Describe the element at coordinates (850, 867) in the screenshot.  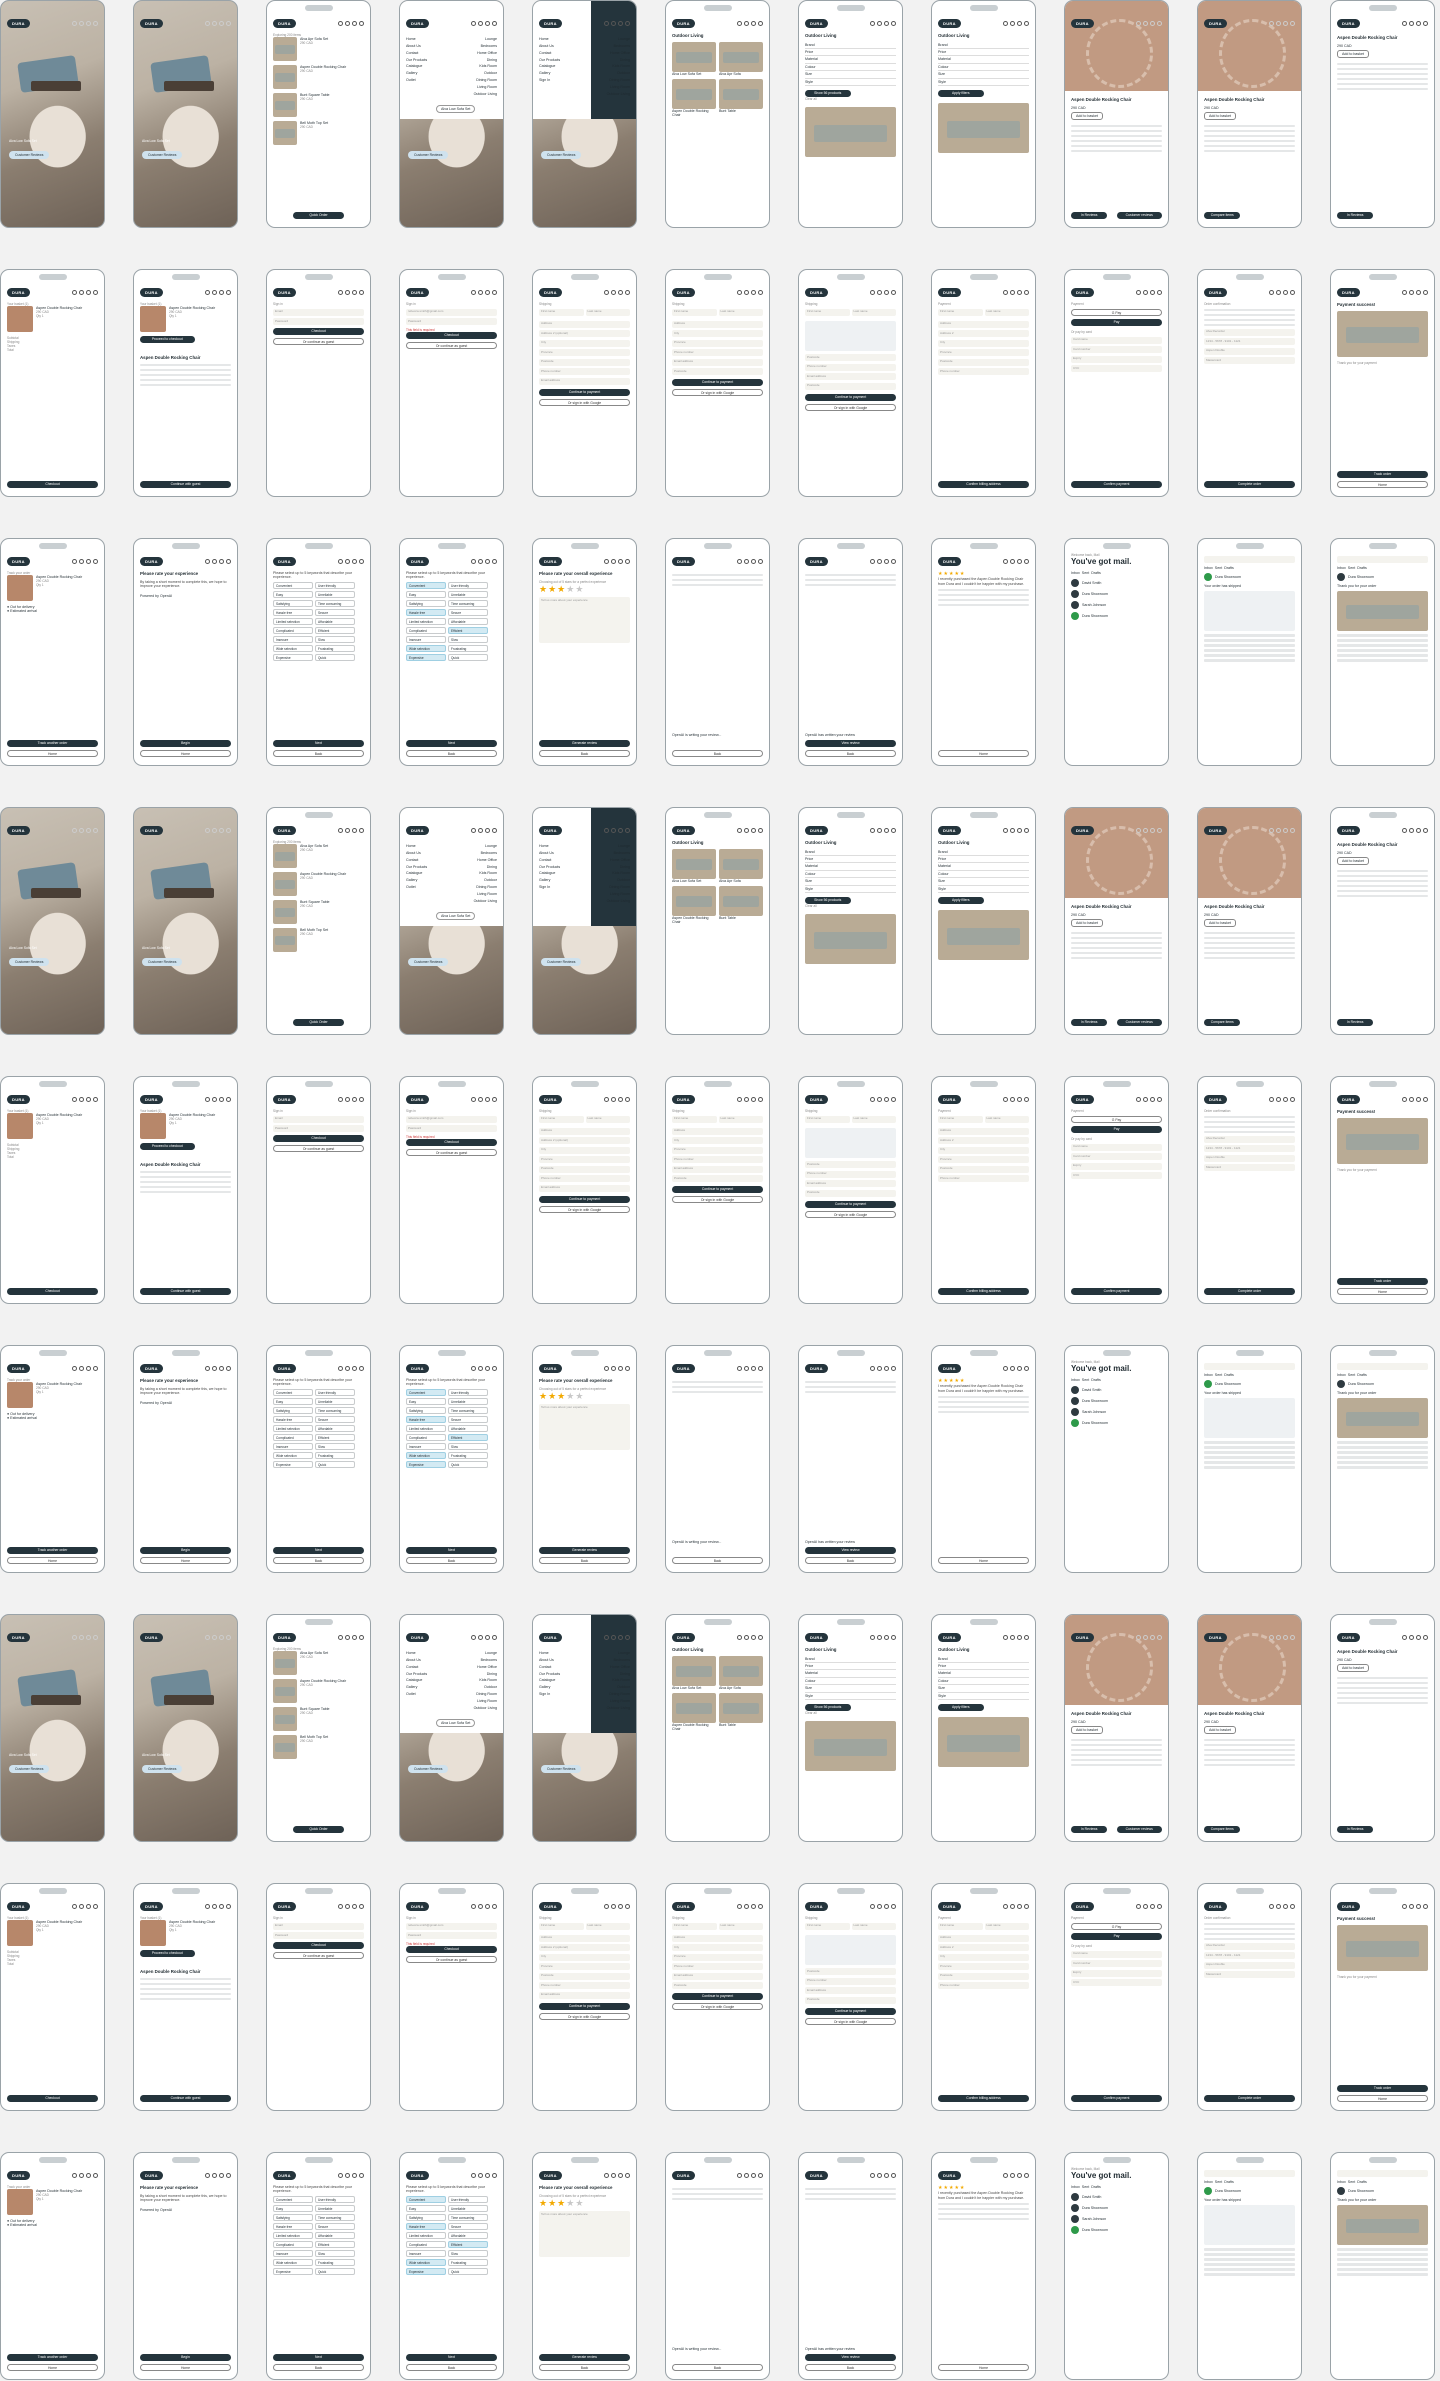
I see `filter-row: Material` at that location.